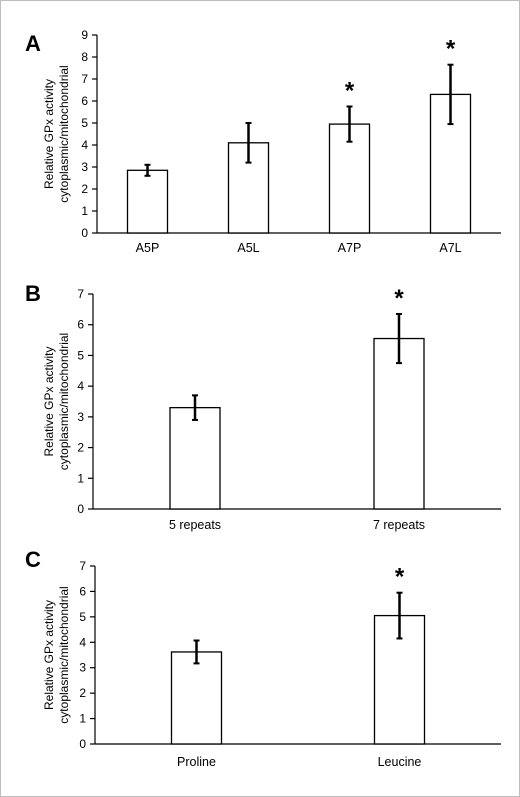  I want to click on y-tick-label: 9, so click(84, 35).